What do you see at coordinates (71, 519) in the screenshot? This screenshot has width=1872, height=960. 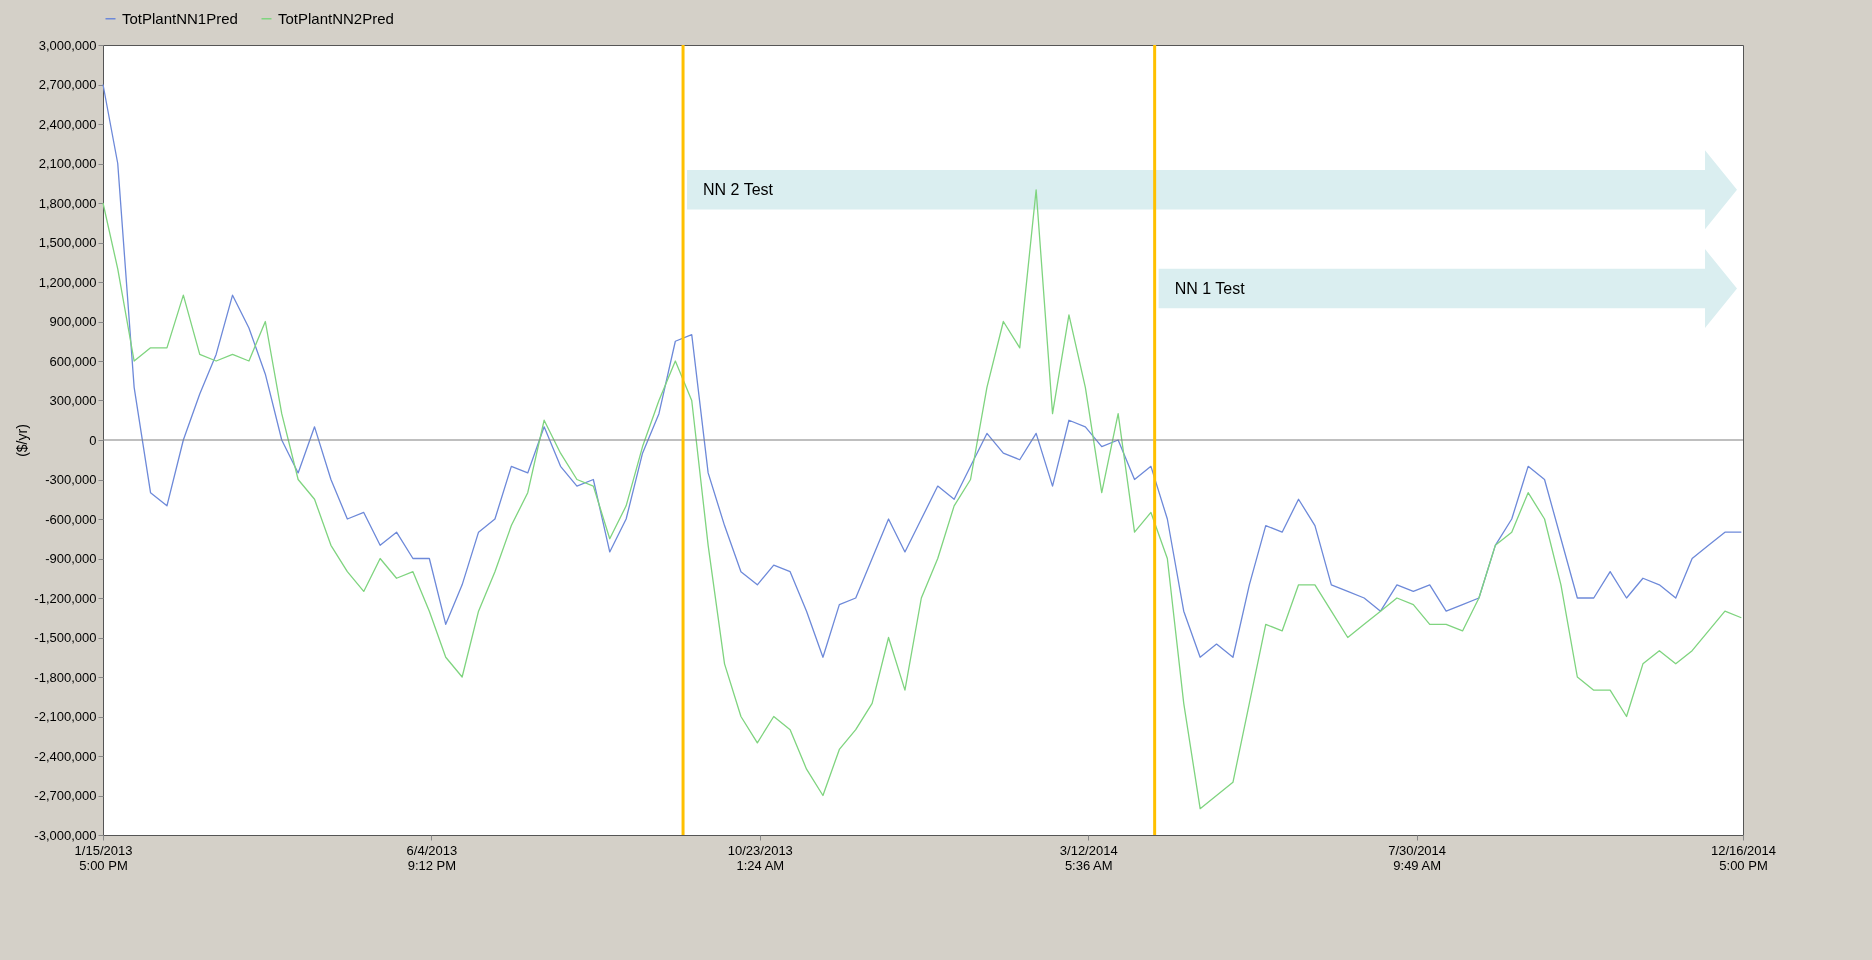 I see `y-tick-label: -600,000` at bounding box center [71, 519].